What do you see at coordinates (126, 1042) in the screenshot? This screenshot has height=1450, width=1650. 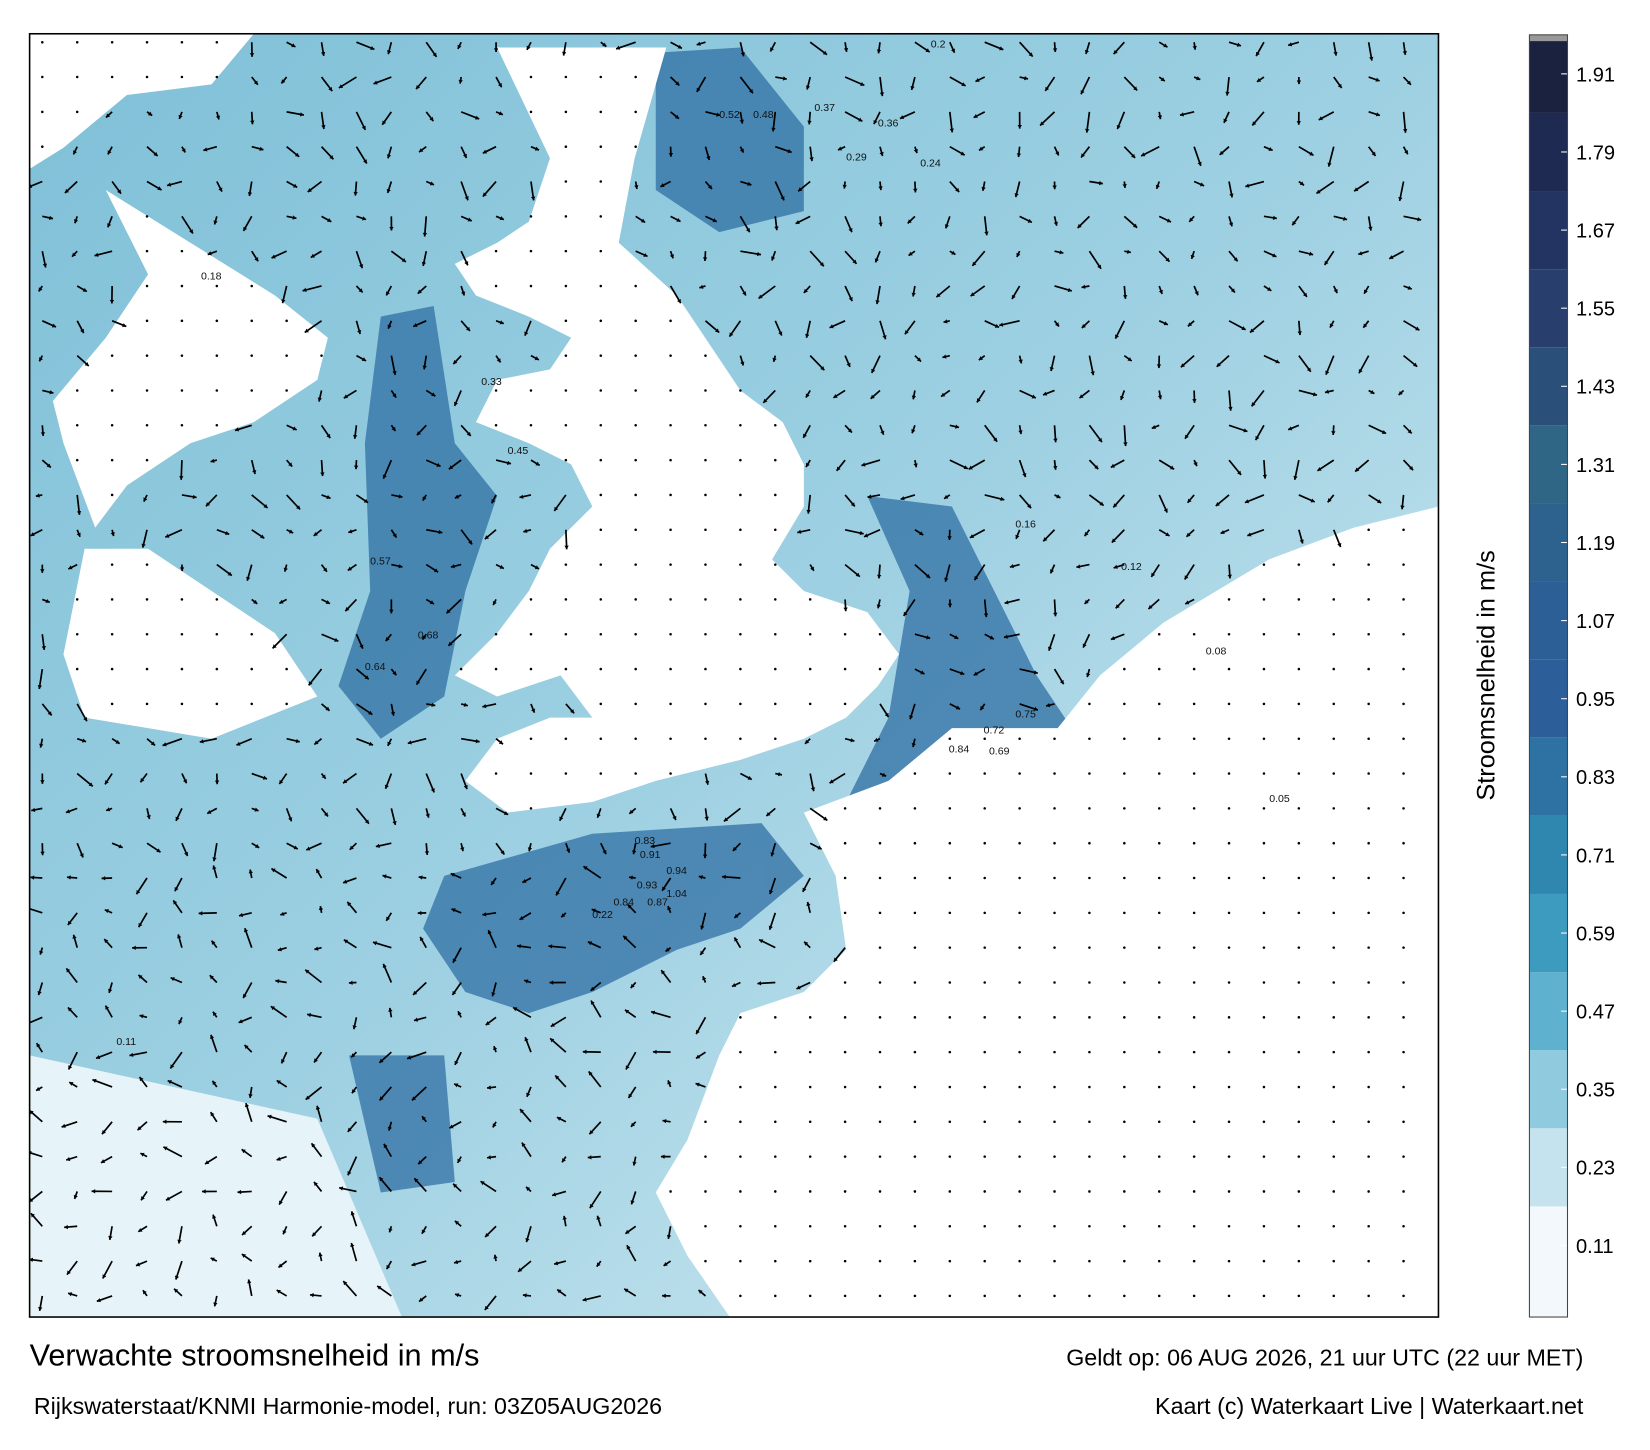 I see `speed-label: 0.11` at bounding box center [126, 1042].